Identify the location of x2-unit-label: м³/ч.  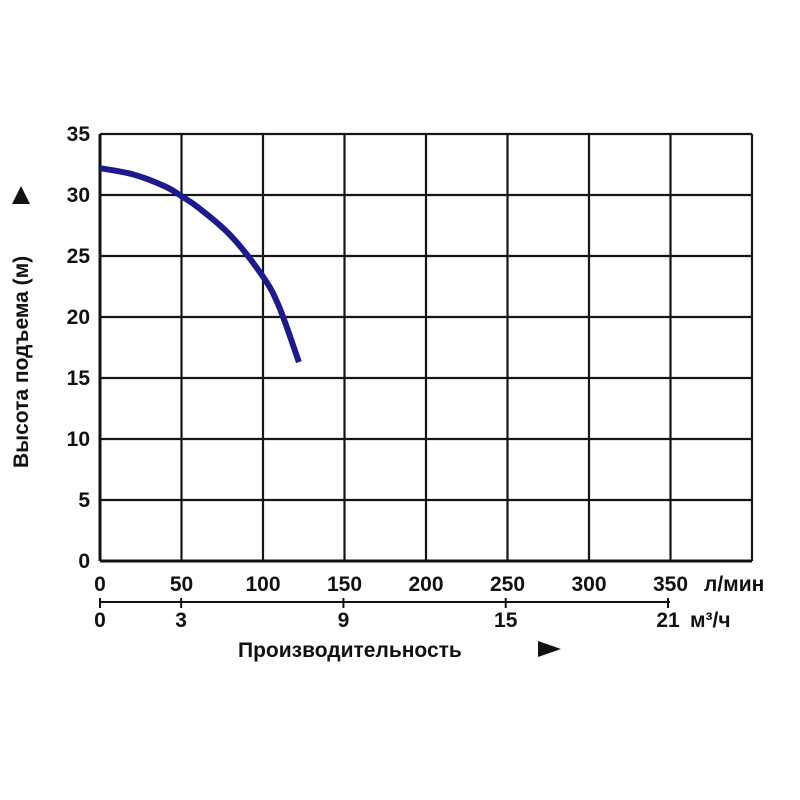
(710, 620).